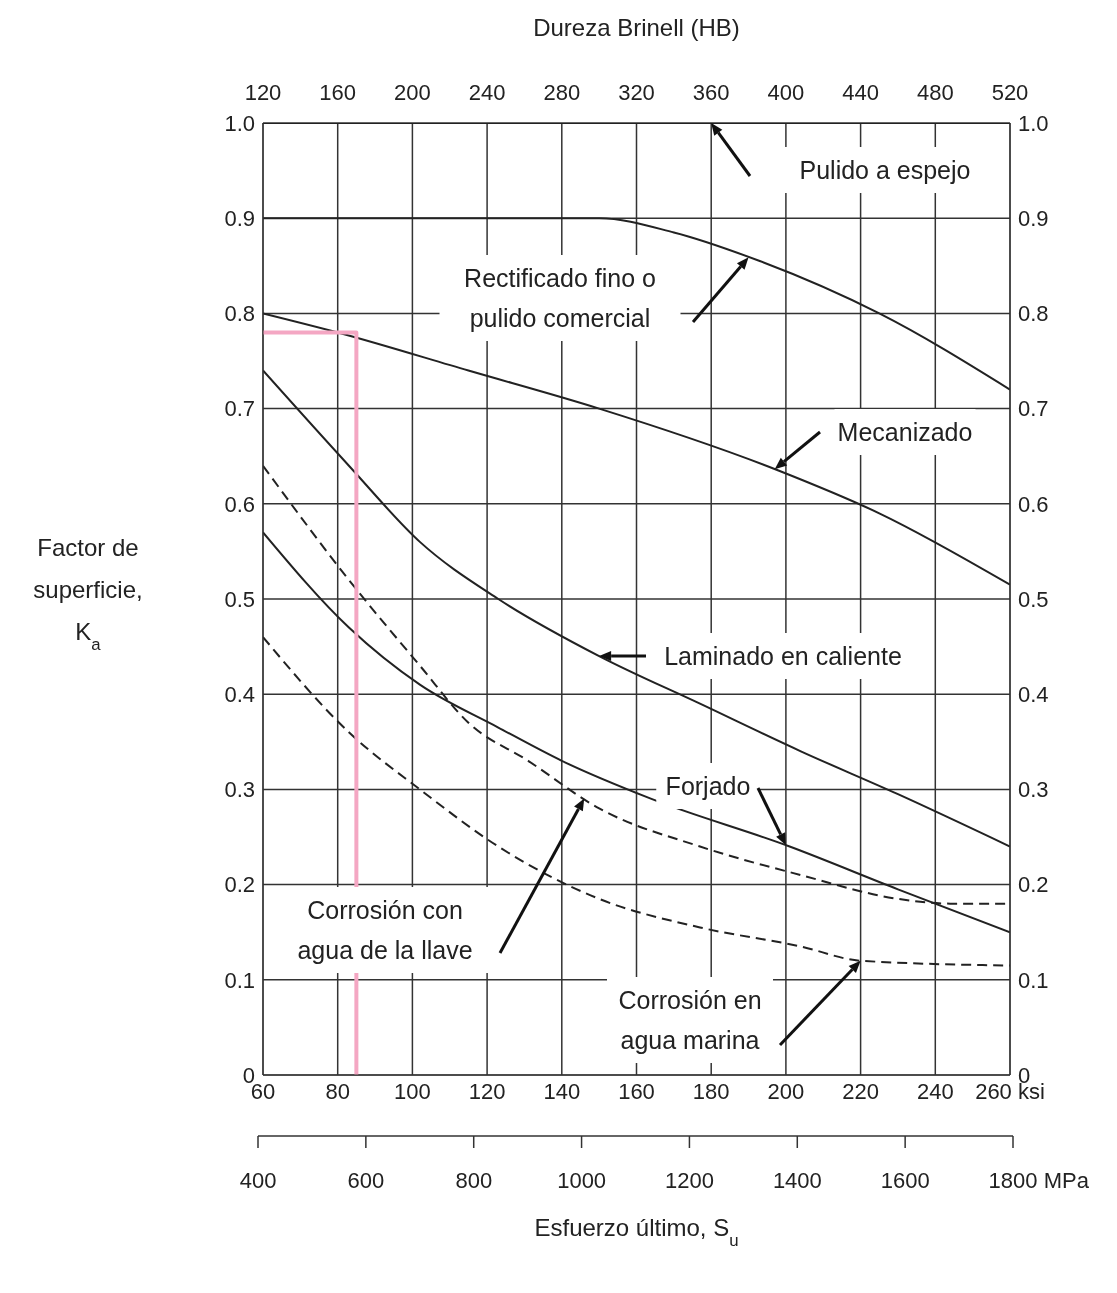  Describe the element at coordinates (239, 885) in the screenshot. I see `y-tick-label: 0.2` at that location.